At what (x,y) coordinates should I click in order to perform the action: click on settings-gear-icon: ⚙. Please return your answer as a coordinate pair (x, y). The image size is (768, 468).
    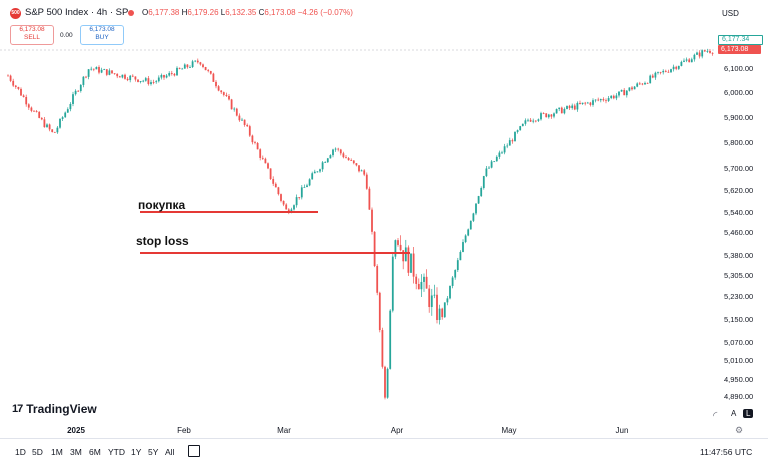
    Looking at the image, I should click on (739, 430).